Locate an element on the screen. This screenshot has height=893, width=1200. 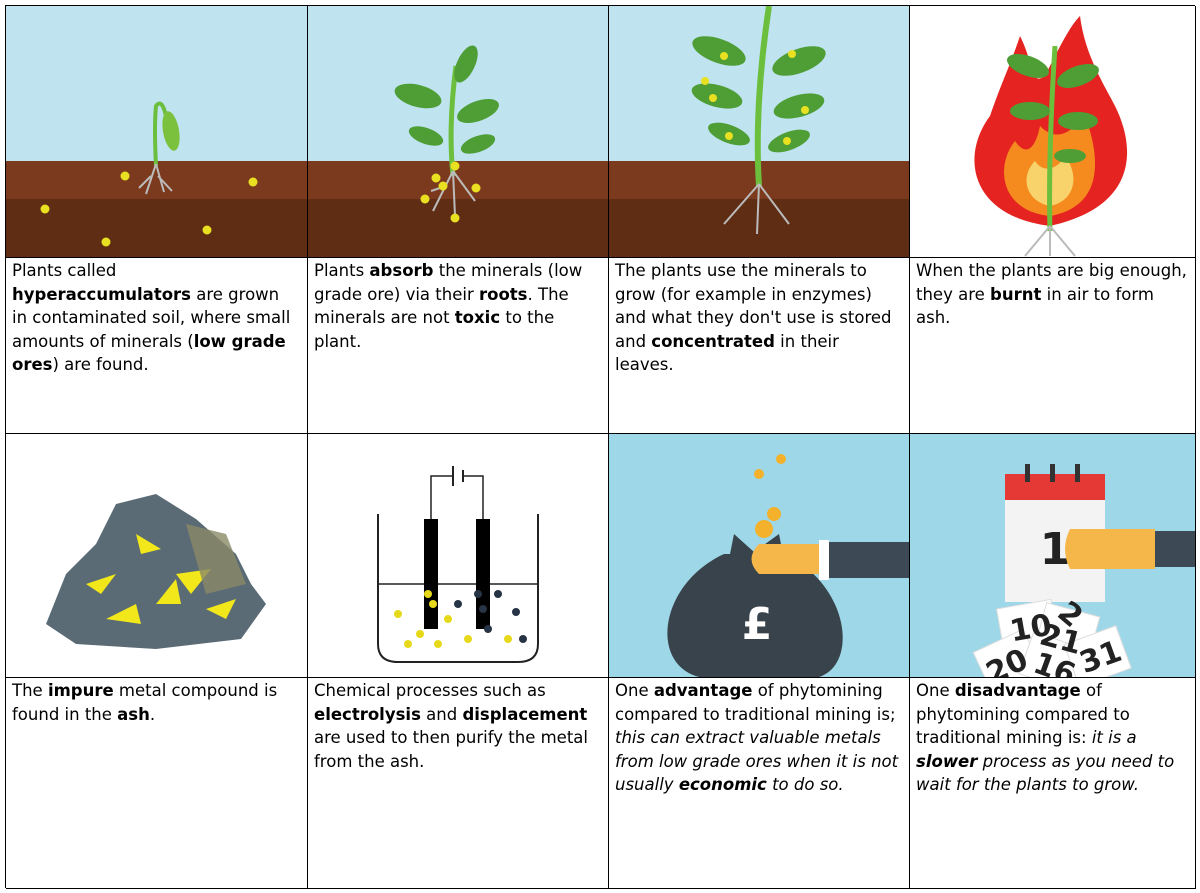
calendar-image: 1 10 2 21 20 16 31 is located at coordinates (1052, 555).